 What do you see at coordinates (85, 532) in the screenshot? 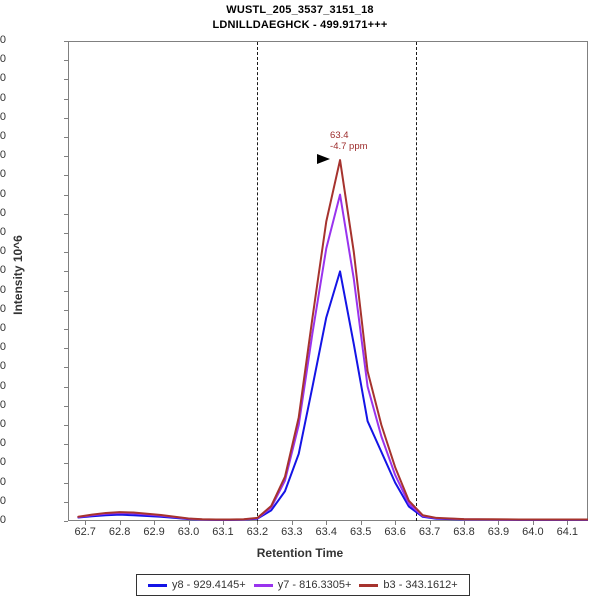
I see `x-axis-tick-label: 62.7` at bounding box center [85, 532].